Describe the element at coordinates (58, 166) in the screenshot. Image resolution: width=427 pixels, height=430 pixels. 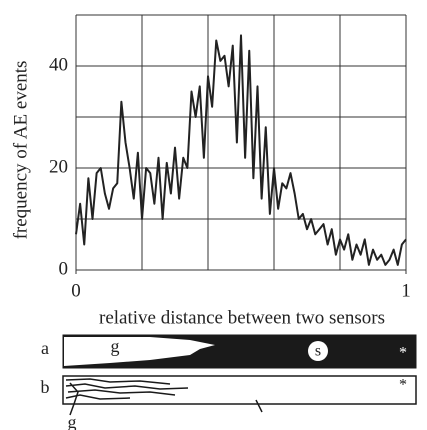
I see `y-tick-label: 20` at that location.